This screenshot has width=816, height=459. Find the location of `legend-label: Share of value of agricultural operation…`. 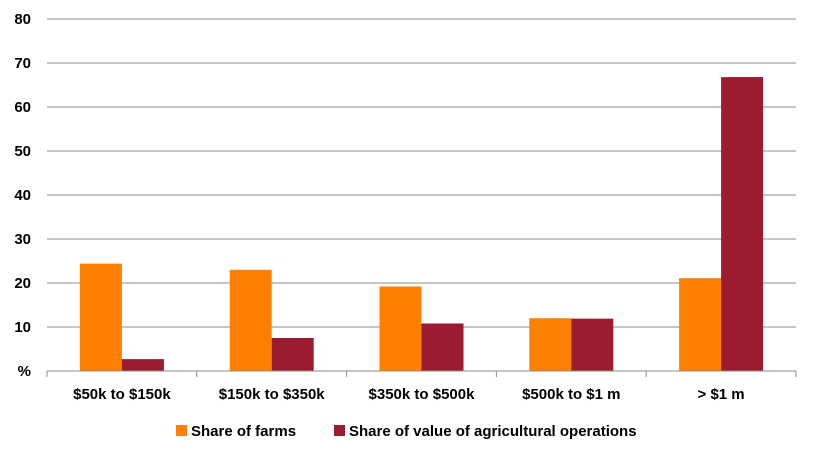

legend-label: Share of value of agricultural operation… is located at coordinates (493, 431).